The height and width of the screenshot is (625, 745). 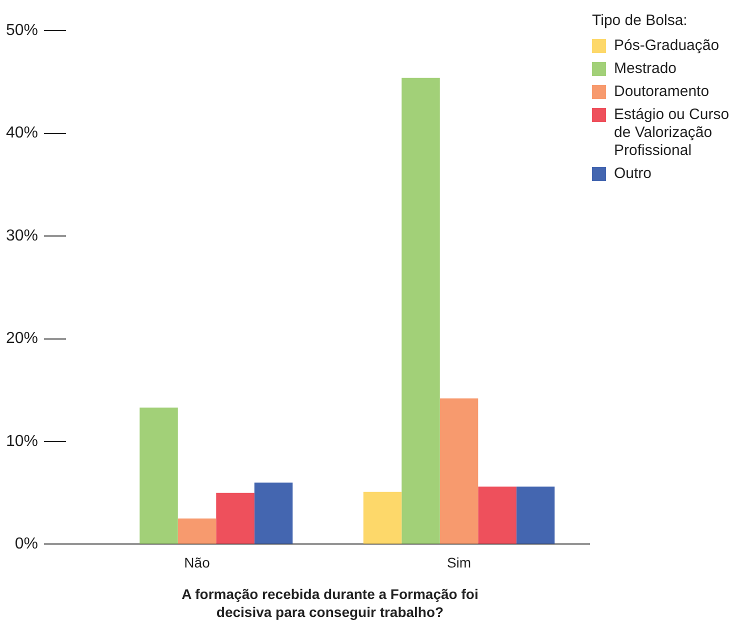 I want to click on y-tick-label: 10%, so click(x=22, y=441).